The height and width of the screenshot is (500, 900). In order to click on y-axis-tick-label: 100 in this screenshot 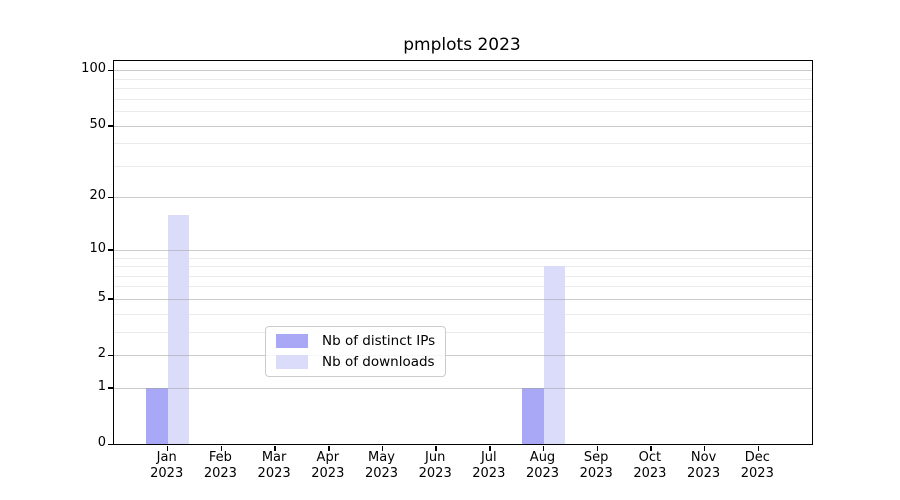, I will do `click(93, 69)`.